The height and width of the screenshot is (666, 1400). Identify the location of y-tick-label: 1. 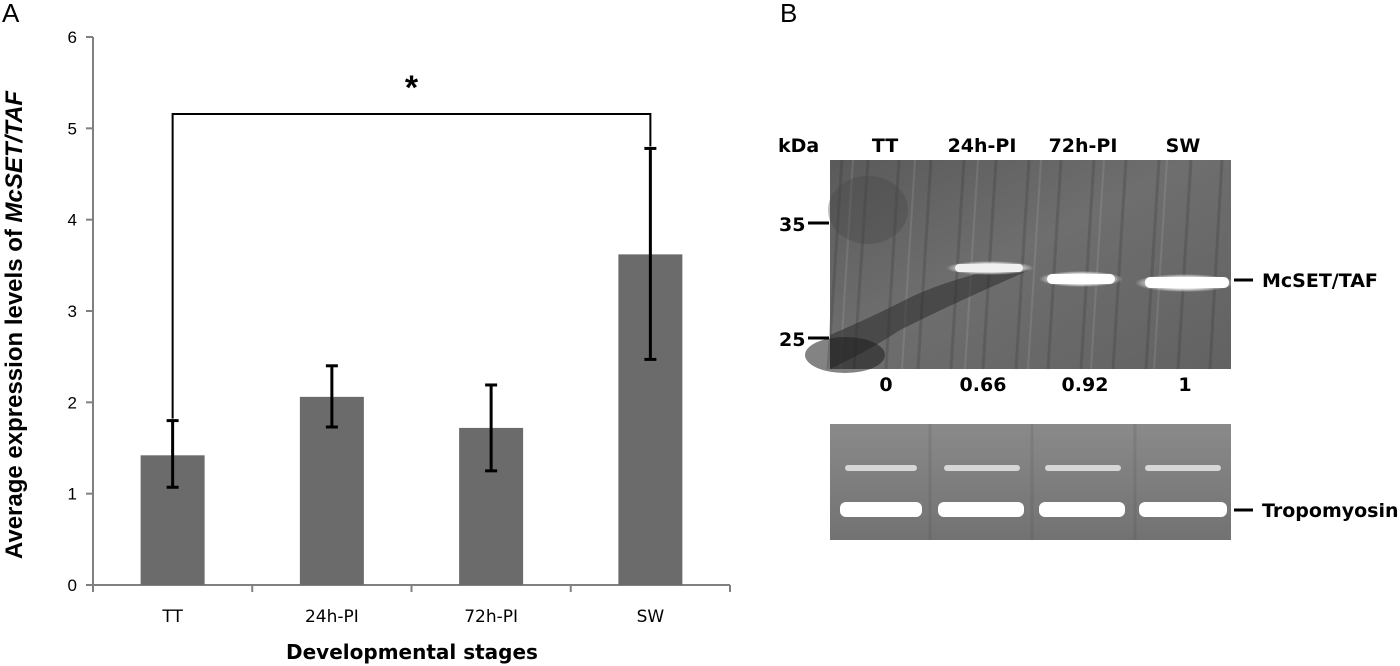
(72, 494).